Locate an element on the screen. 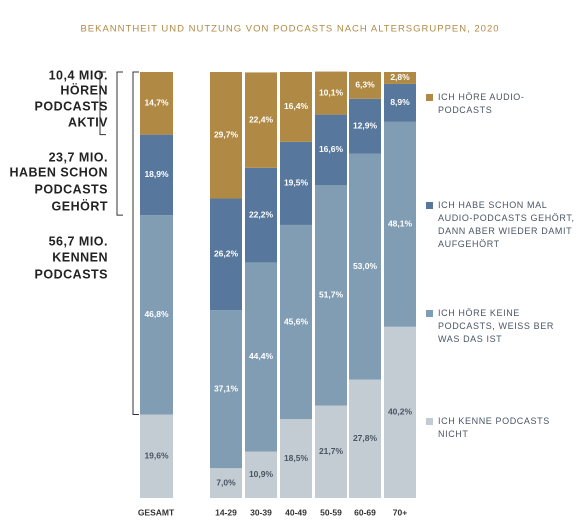 The image size is (583, 531). annotation: GEHÖRT is located at coordinates (80, 205).